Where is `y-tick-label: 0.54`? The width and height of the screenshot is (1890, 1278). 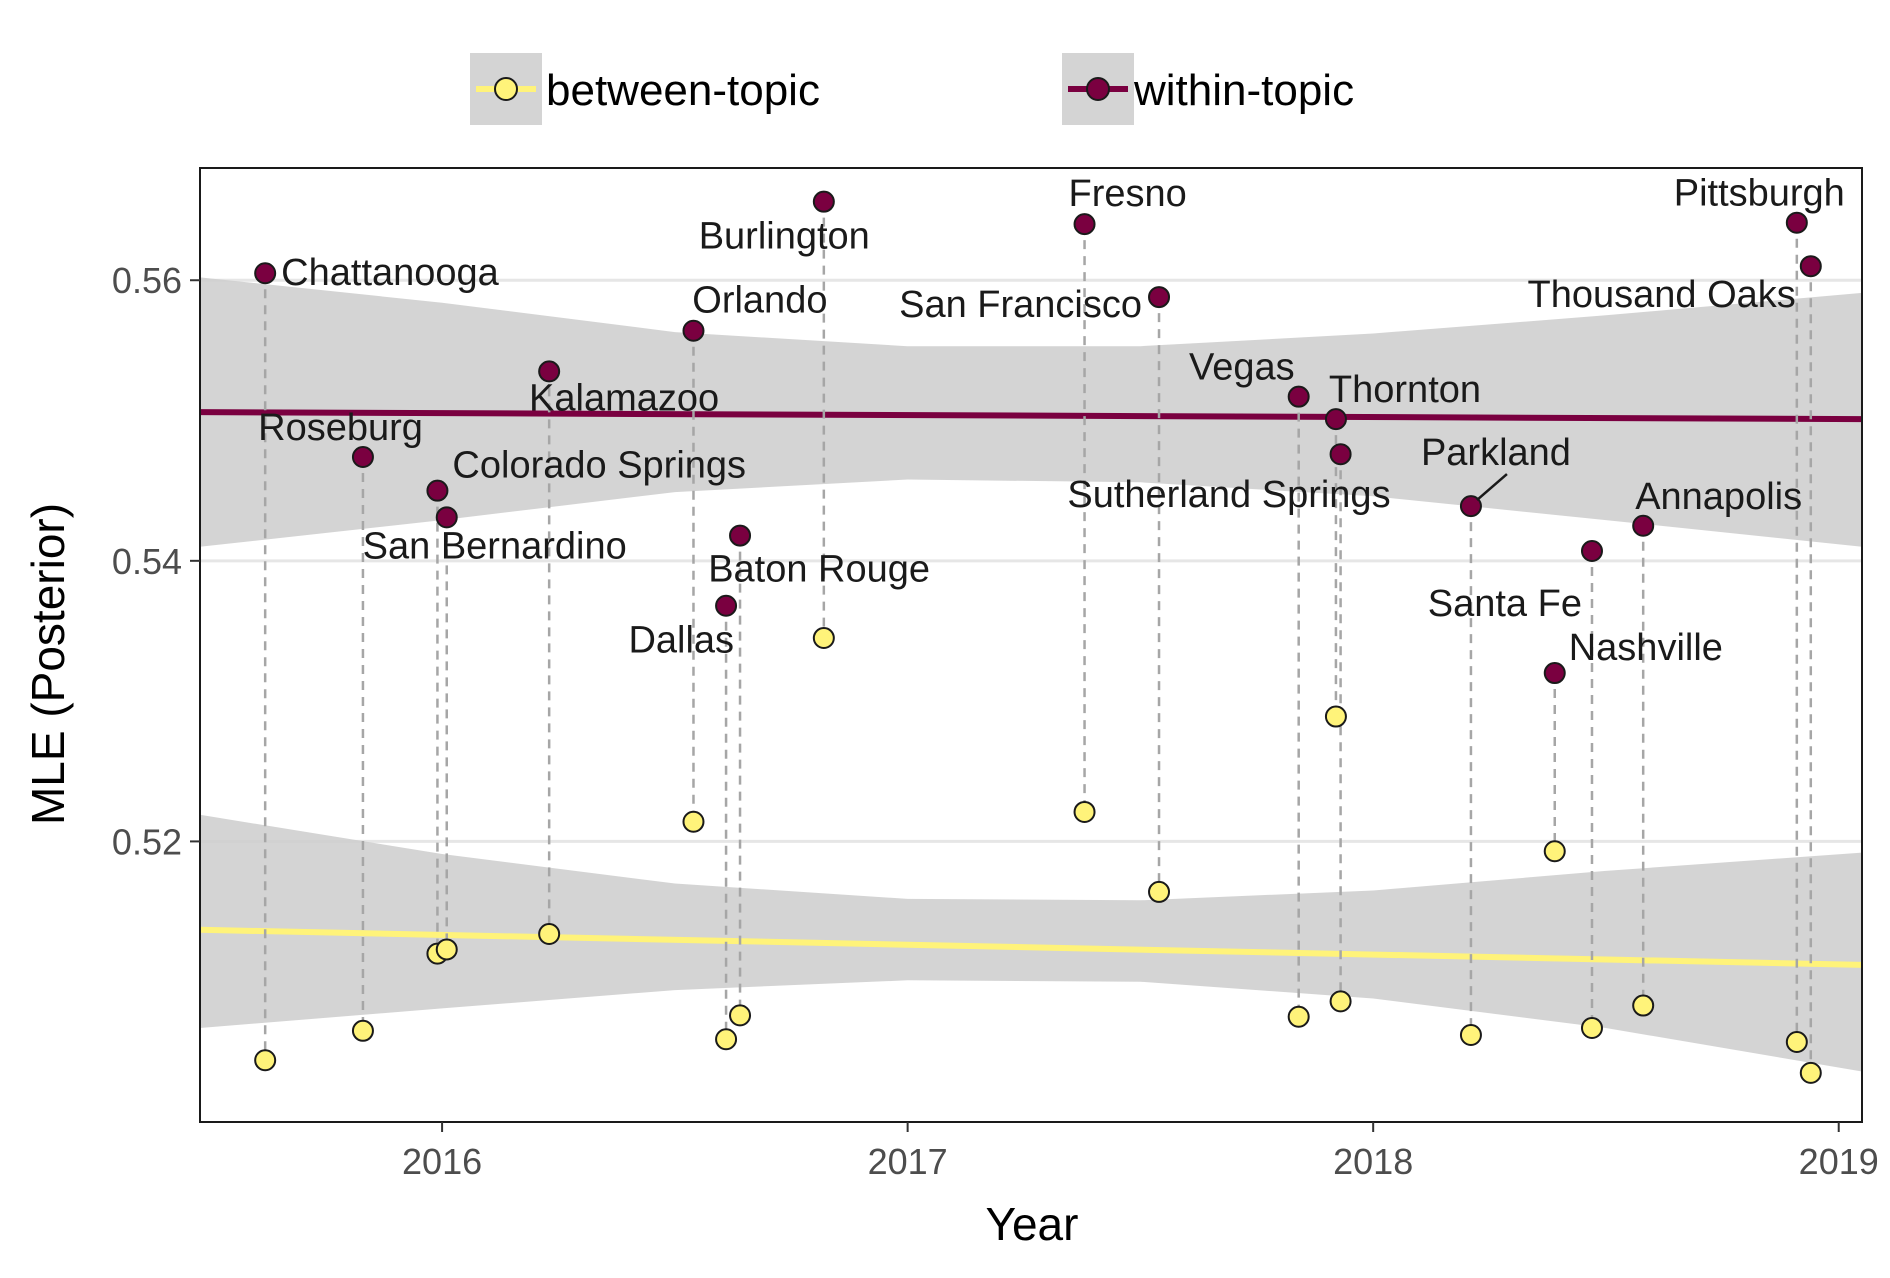 y-tick-label: 0.54 is located at coordinates (147, 561).